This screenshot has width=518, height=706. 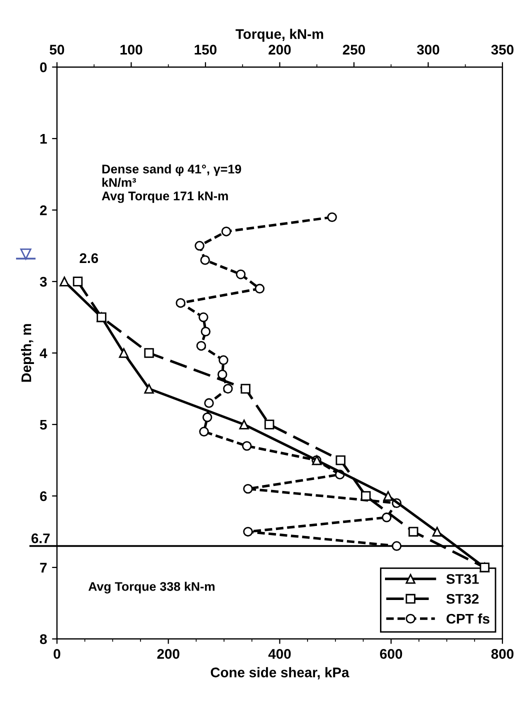 What do you see at coordinates (151, 588) in the screenshot?
I see `annotation: Avg Torque 338 kN-m` at bounding box center [151, 588].